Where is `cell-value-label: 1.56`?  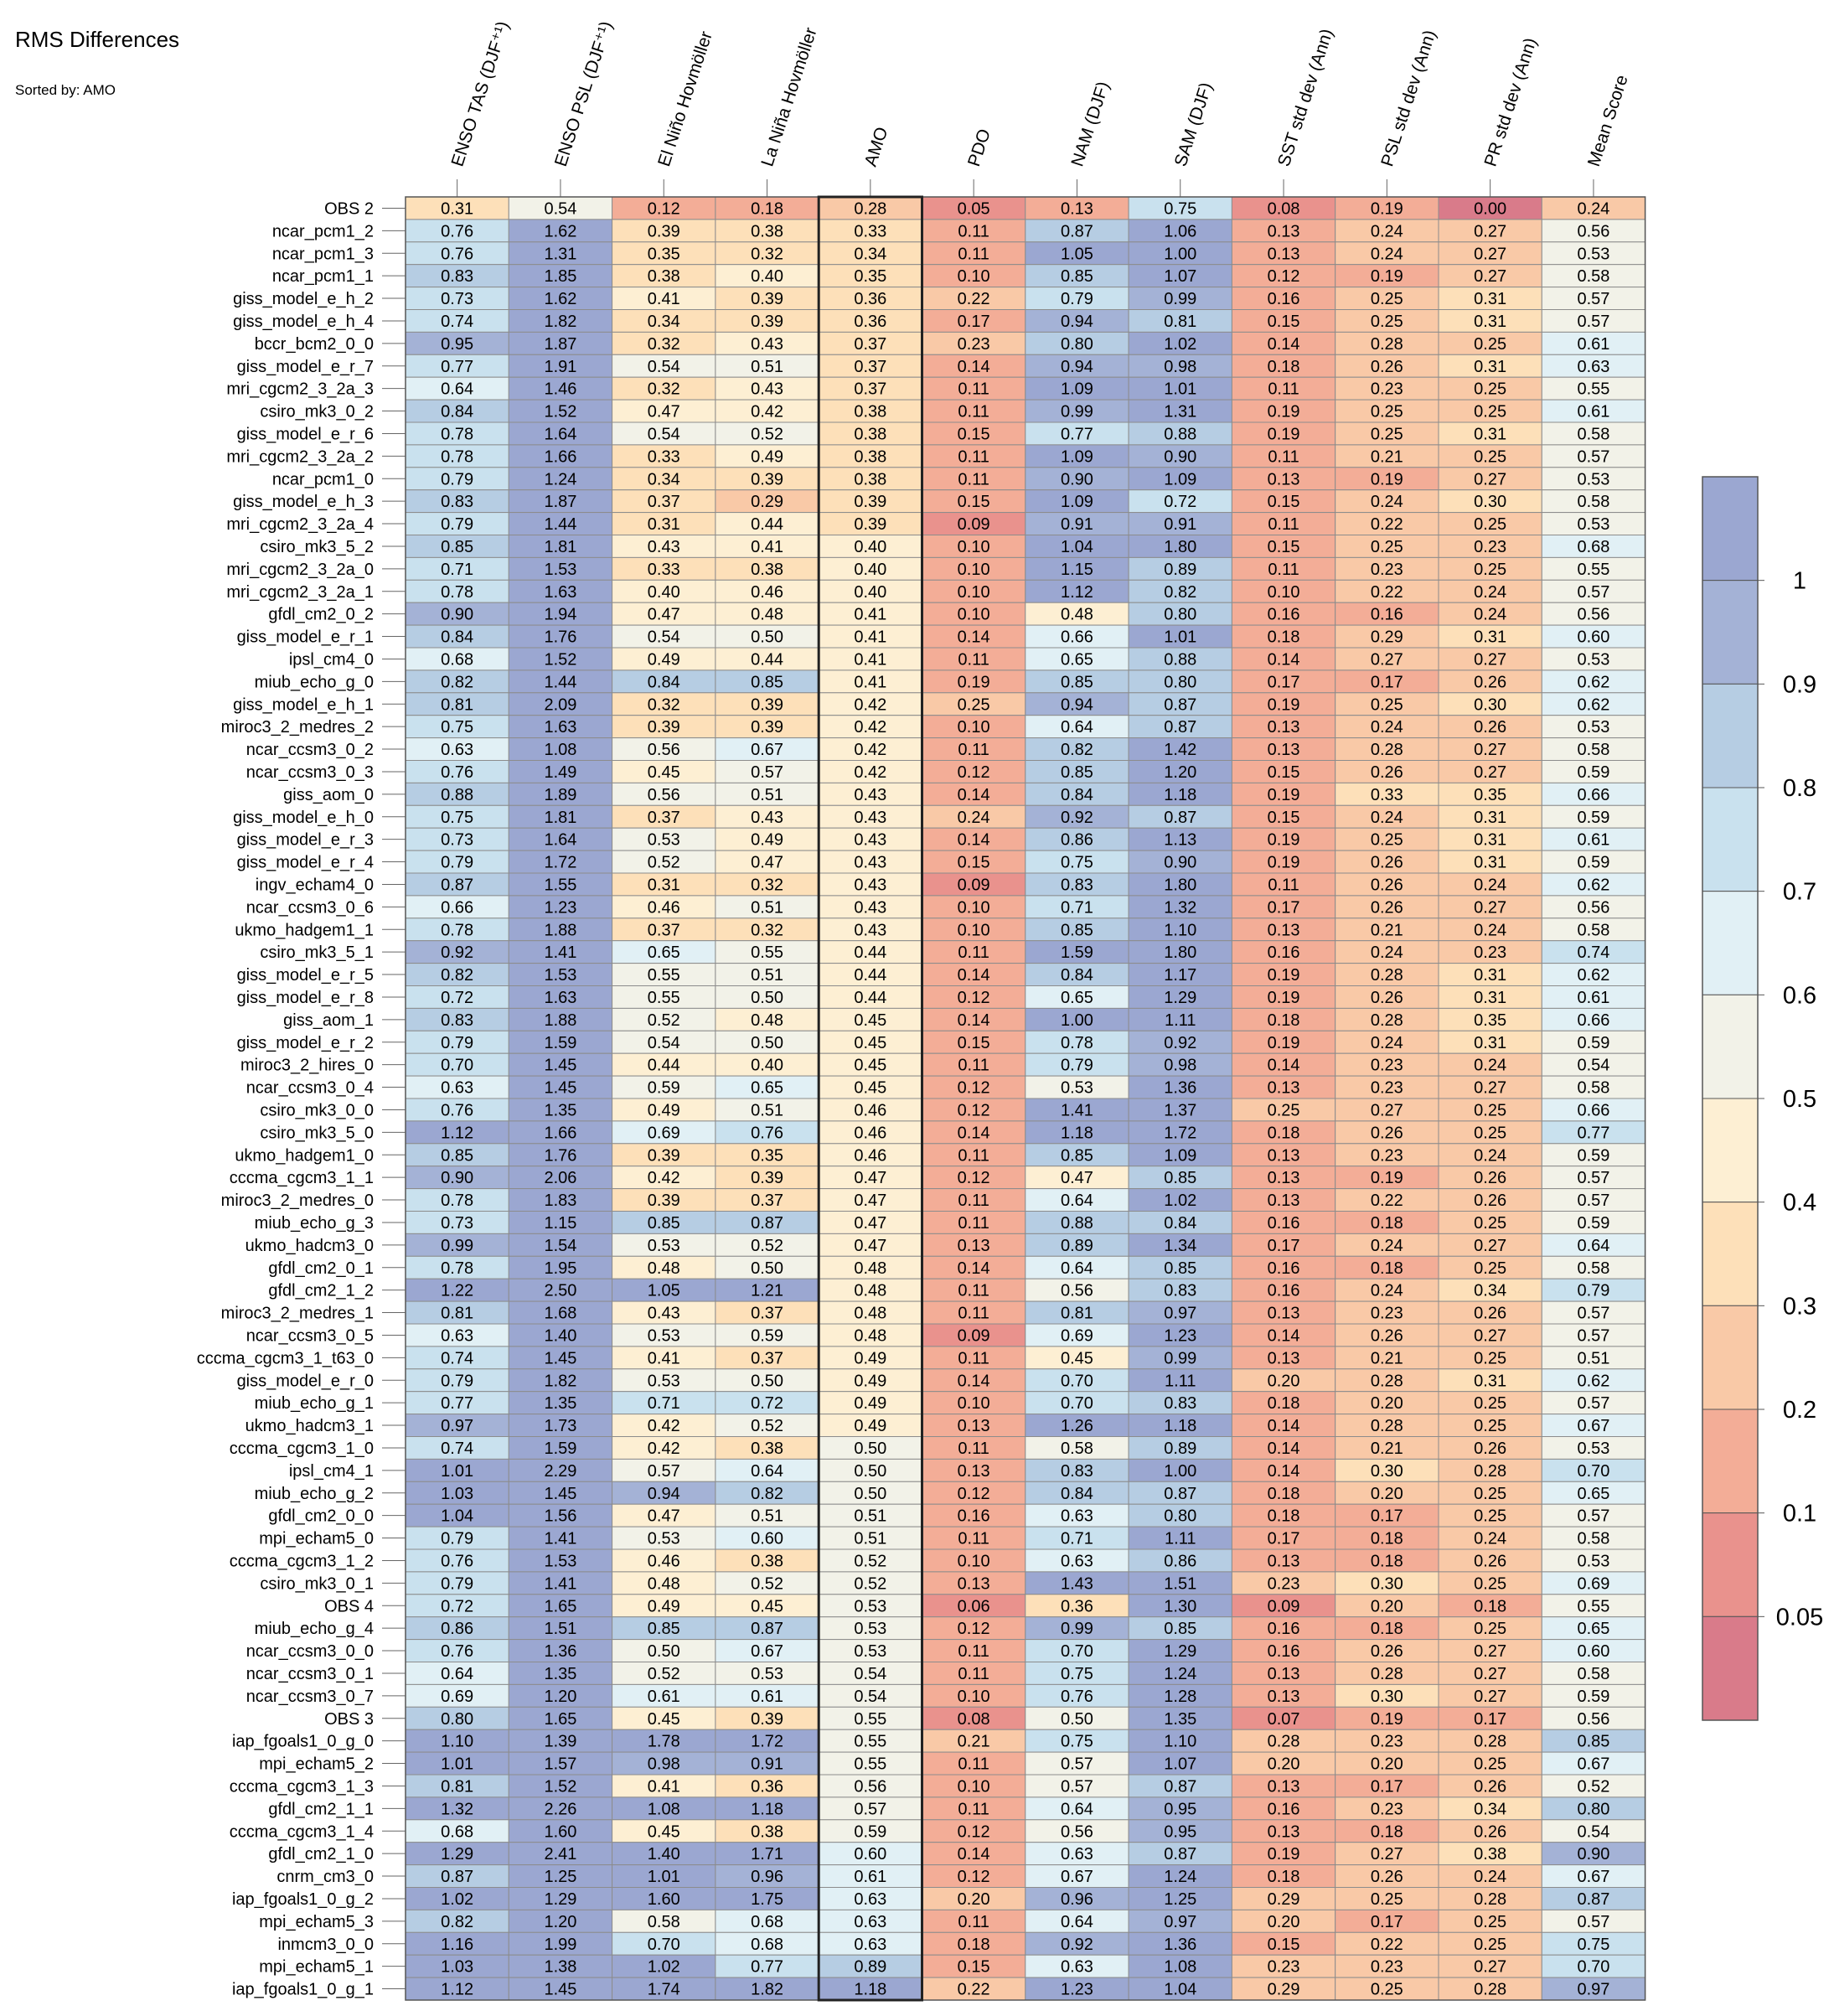 cell-value-label: 1.56 is located at coordinates (560, 1516).